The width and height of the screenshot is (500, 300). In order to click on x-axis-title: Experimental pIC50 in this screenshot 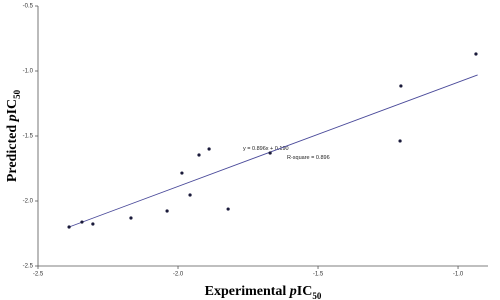, I will do `click(263, 292)`.